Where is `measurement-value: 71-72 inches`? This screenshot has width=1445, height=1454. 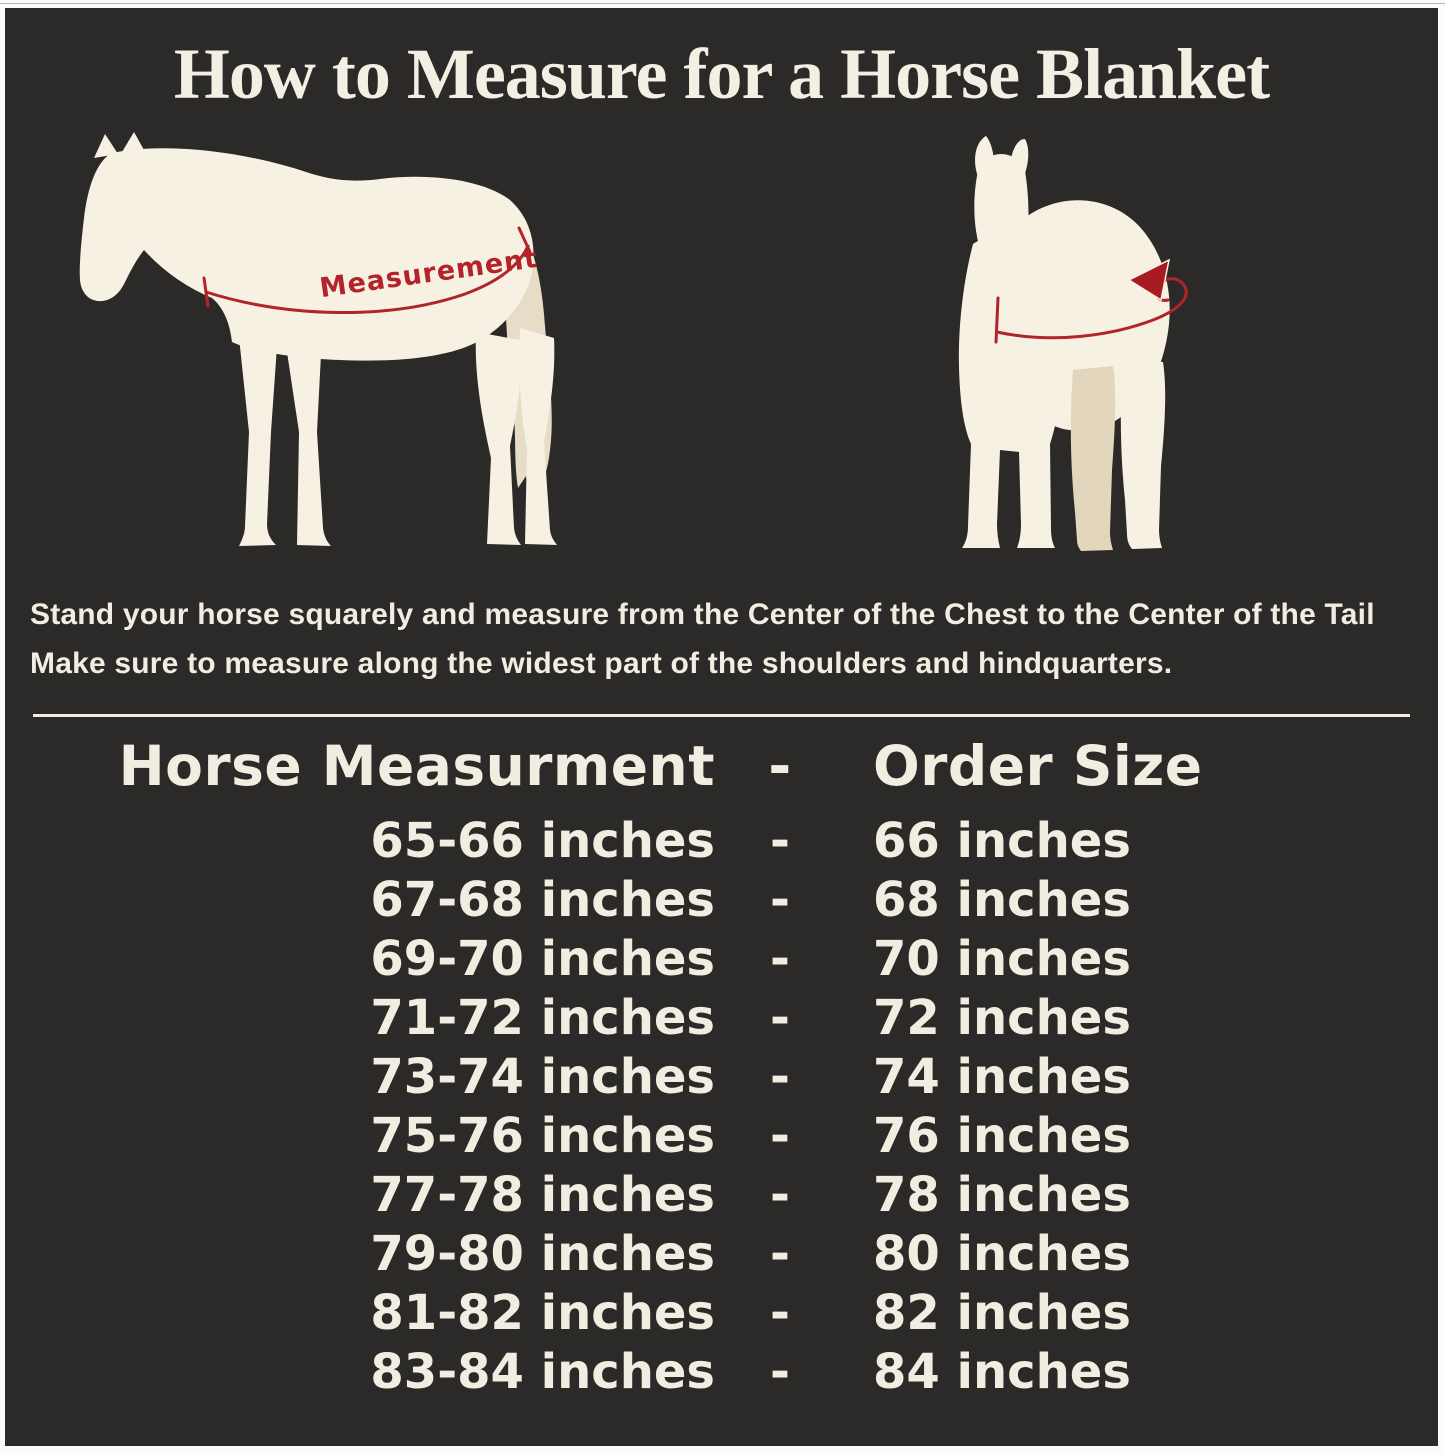 measurement-value: 71-72 inches is located at coordinates (542, 1018).